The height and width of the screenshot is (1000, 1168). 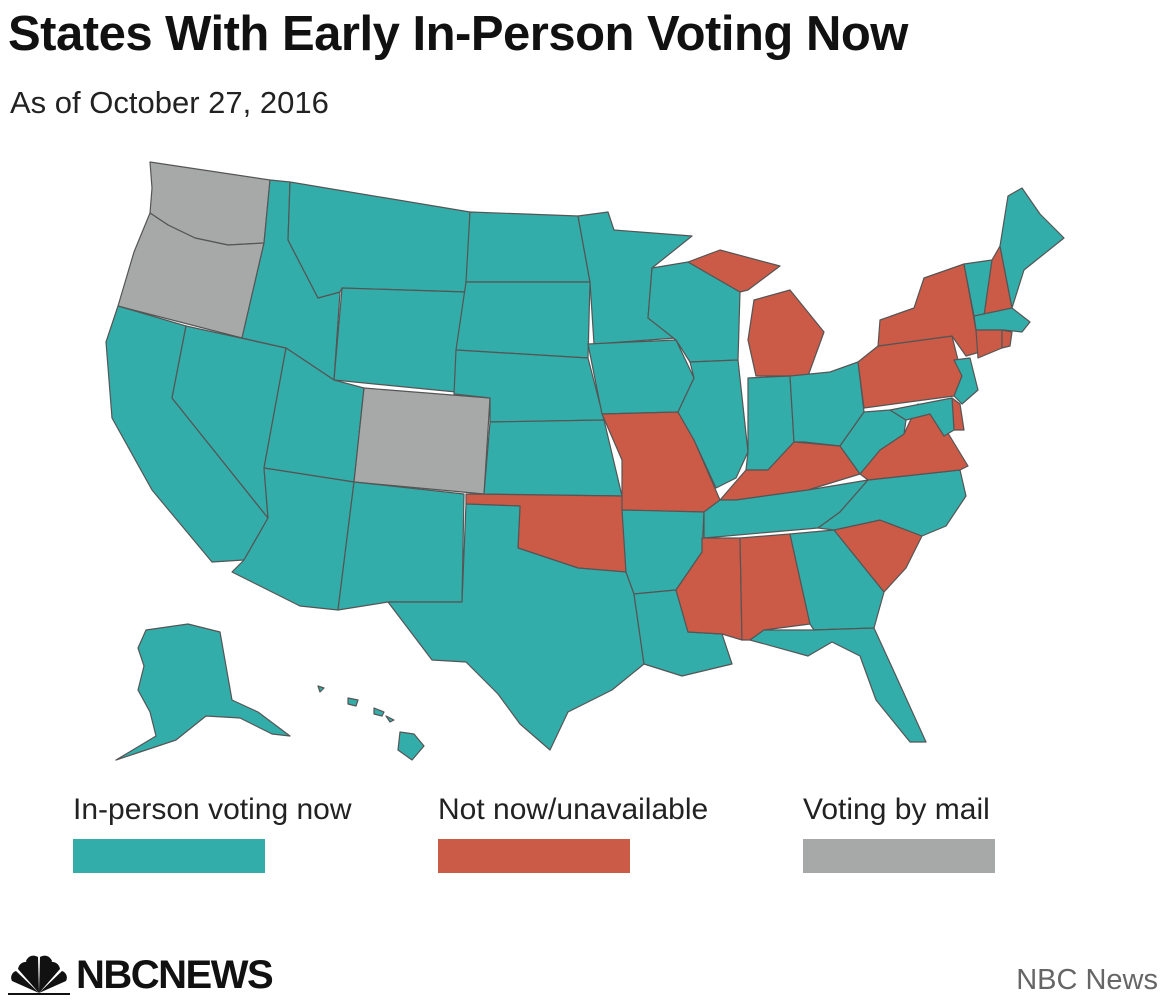 What do you see at coordinates (989, 344) in the screenshot?
I see `state-CT` at bounding box center [989, 344].